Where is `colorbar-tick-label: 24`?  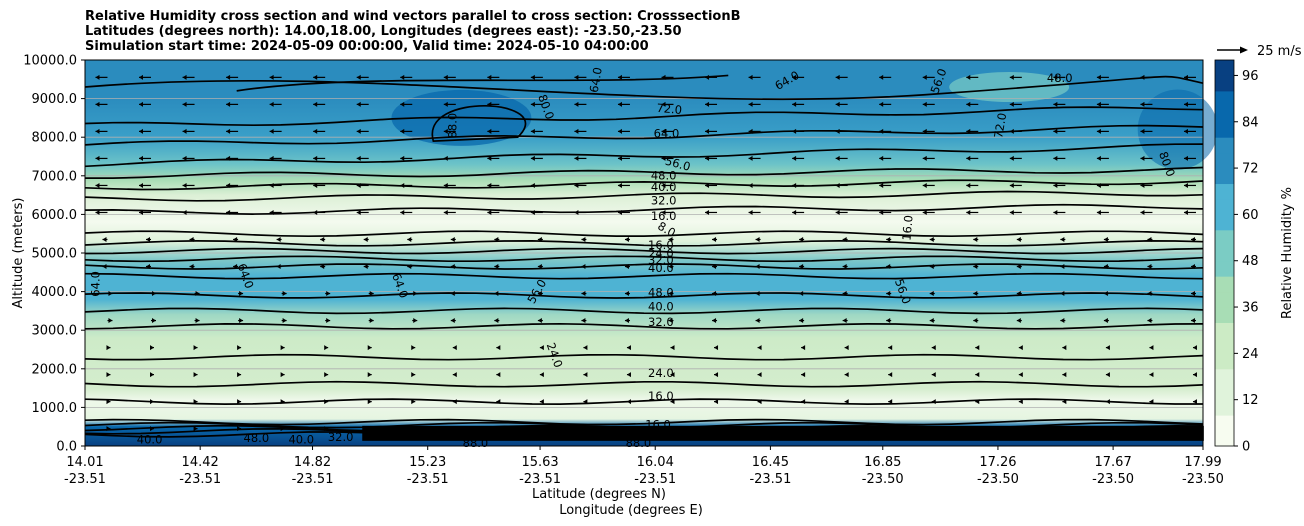 colorbar-tick-label: 24 is located at coordinates (1250, 354).